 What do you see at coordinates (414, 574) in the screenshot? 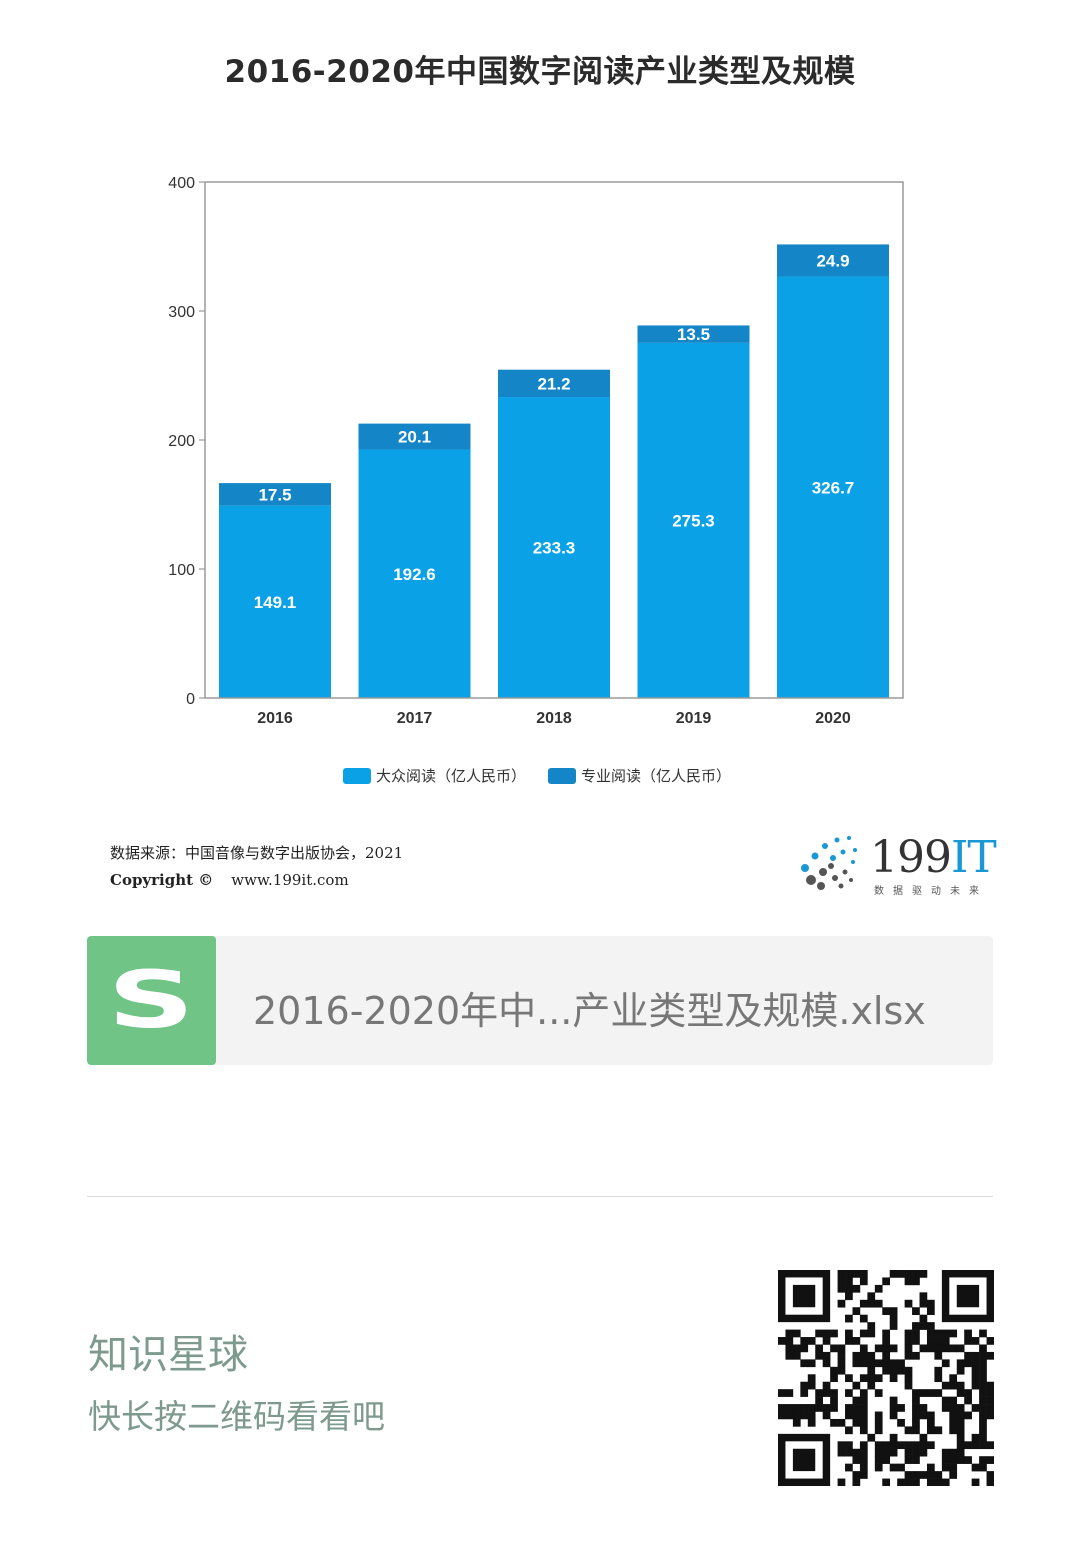
I see `data-label: 192.6` at bounding box center [414, 574].